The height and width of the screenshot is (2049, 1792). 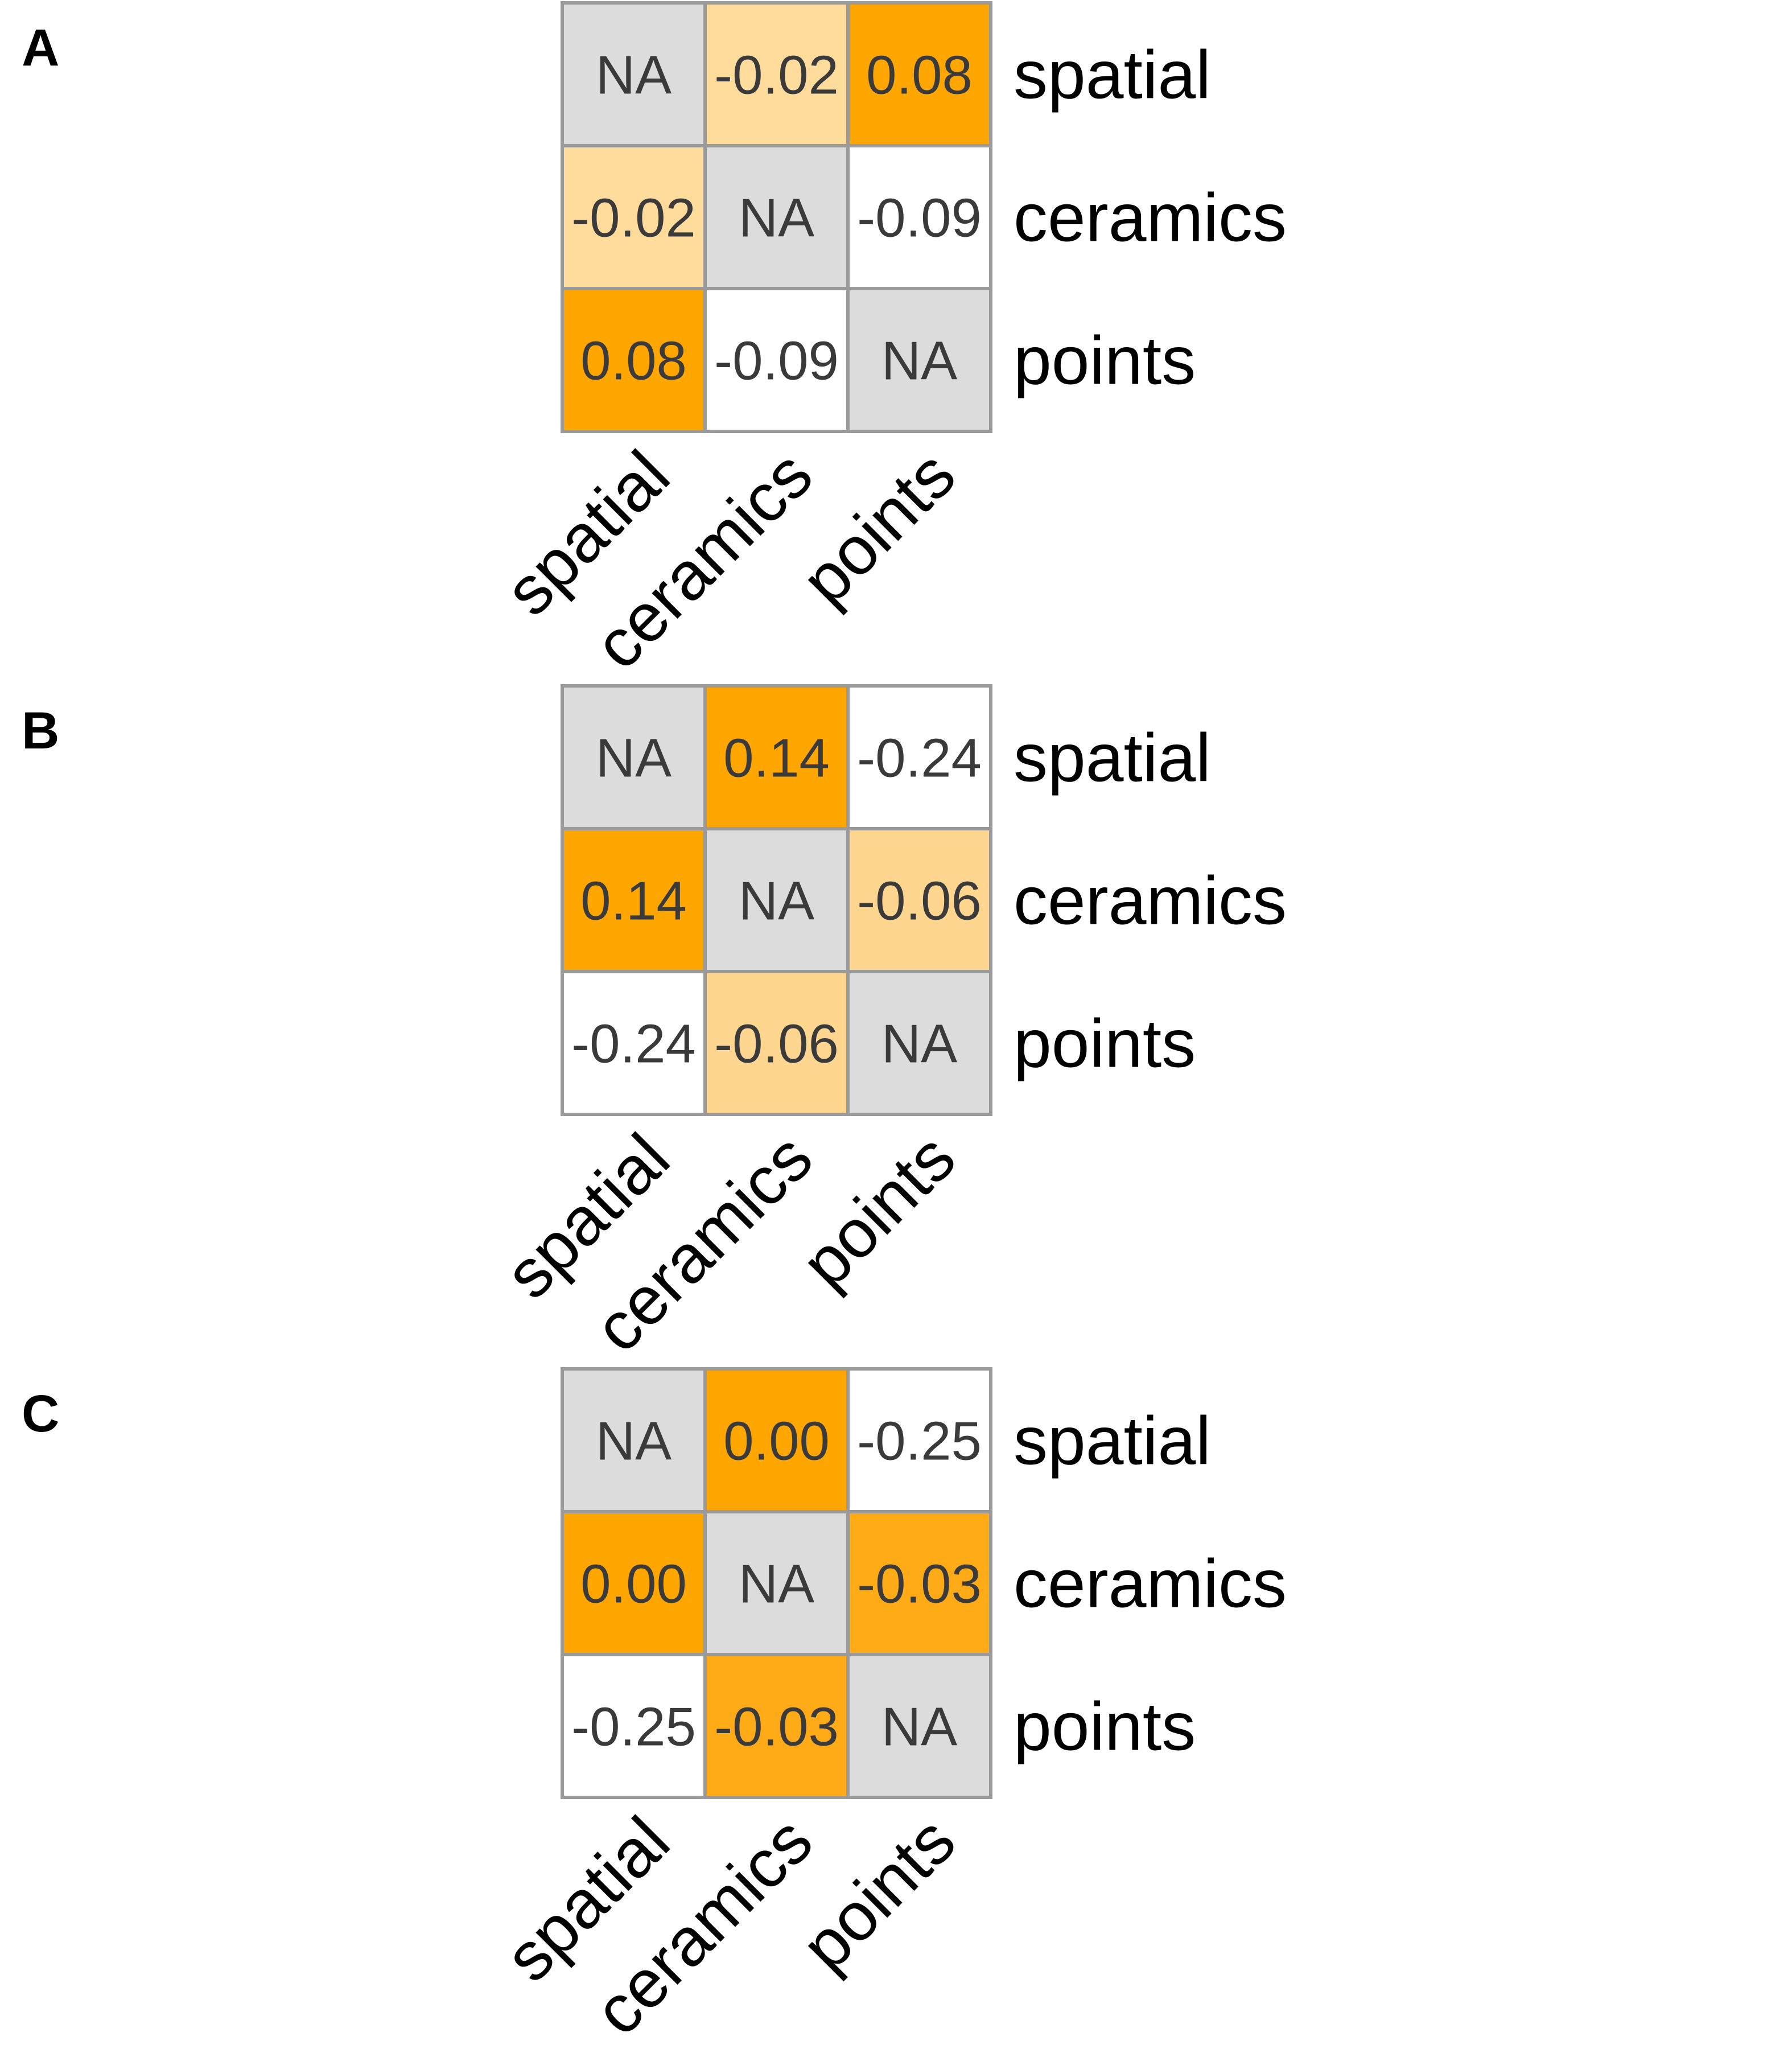 I want to click on panel-letter: A, so click(x=41, y=48).